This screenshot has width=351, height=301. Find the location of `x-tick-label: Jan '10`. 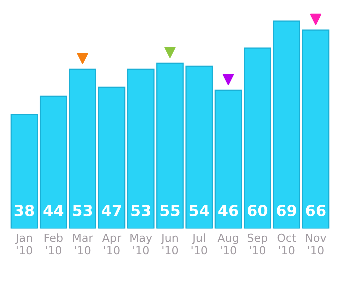

x-tick-label: Jan '10 is located at coordinates (23, 244).